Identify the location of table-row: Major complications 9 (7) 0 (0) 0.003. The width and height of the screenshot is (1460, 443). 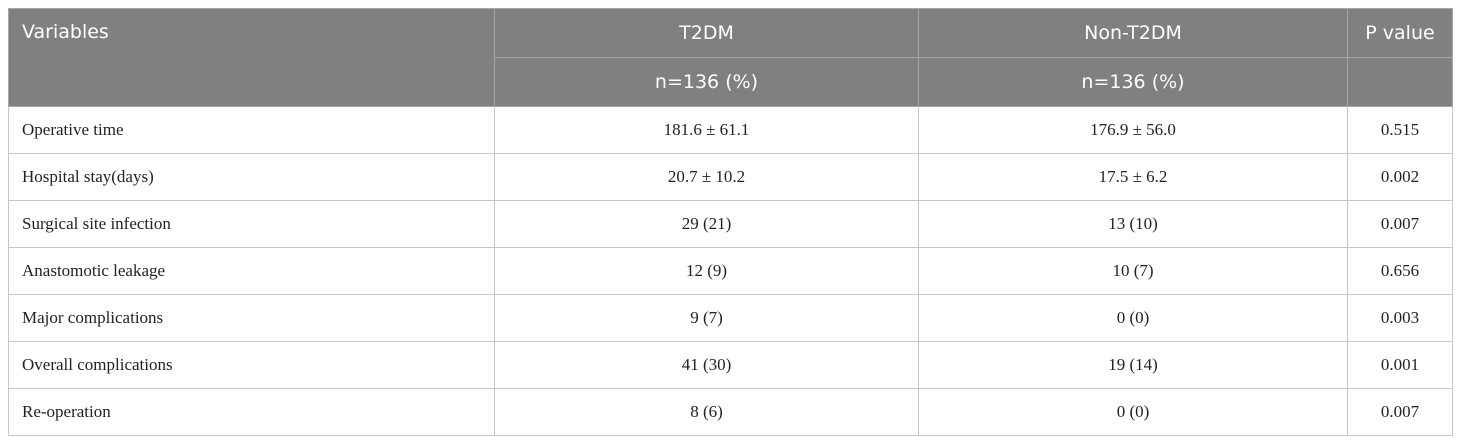
(730, 318).